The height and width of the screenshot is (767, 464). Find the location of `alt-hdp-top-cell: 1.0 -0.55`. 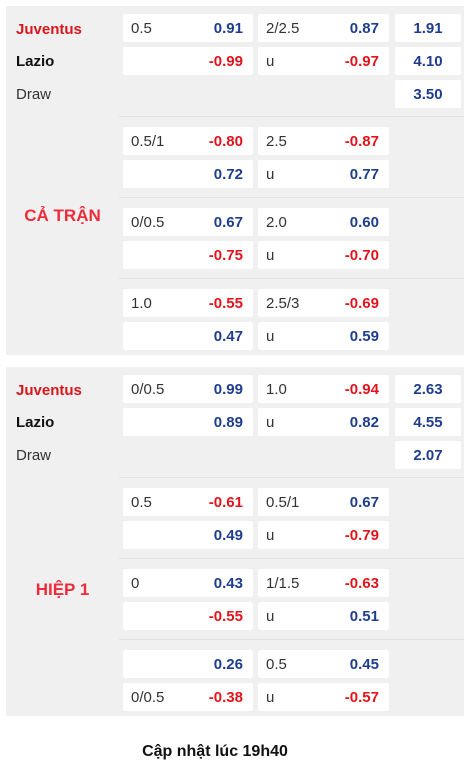

alt-hdp-top-cell: 1.0 -0.55 is located at coordinates (188, 303).